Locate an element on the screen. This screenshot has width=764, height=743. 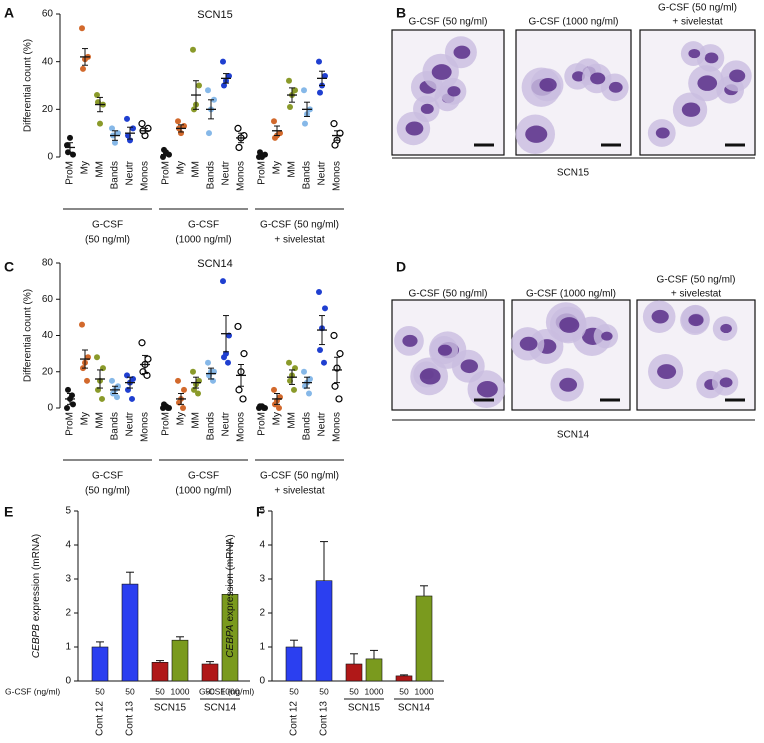
panel-label: D is located at coordinates (401, 267).